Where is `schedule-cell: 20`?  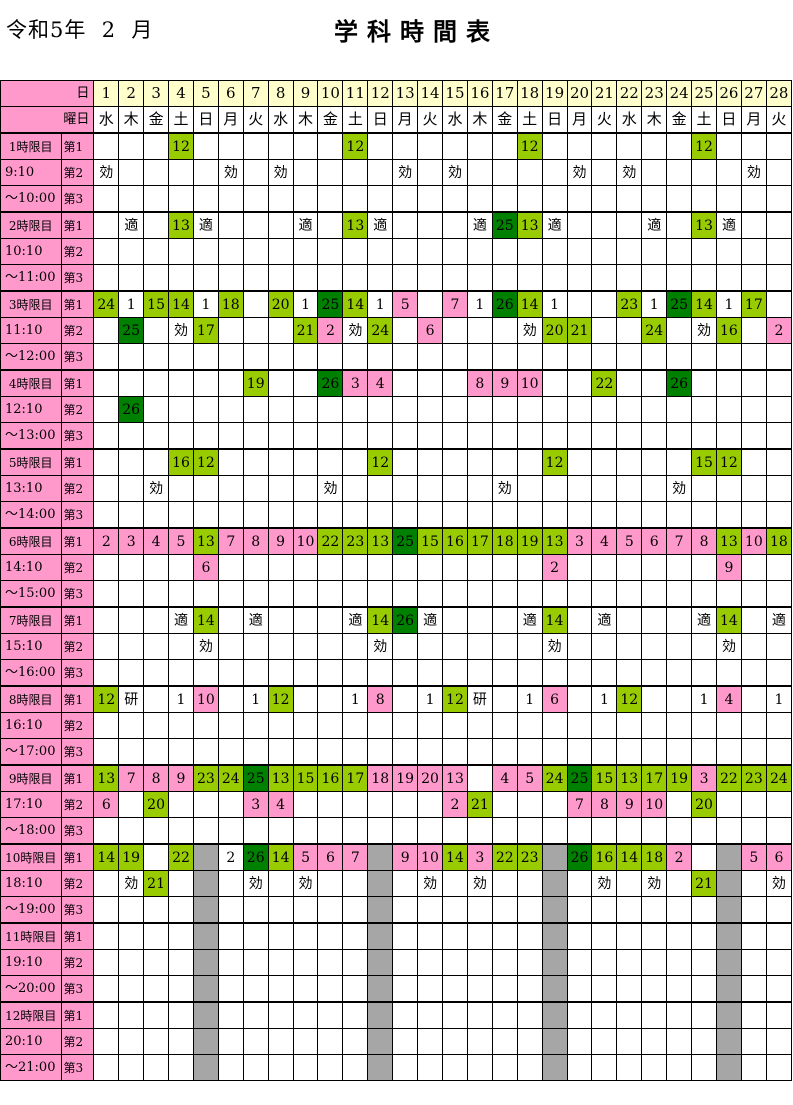 schedule-cell: 20 is located at coordinates (430, 778).